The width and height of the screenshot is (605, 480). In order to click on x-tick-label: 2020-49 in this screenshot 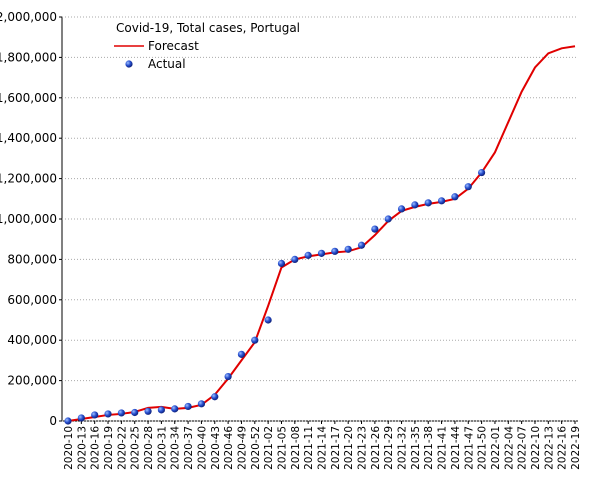, I will do `click(242, 448)`.